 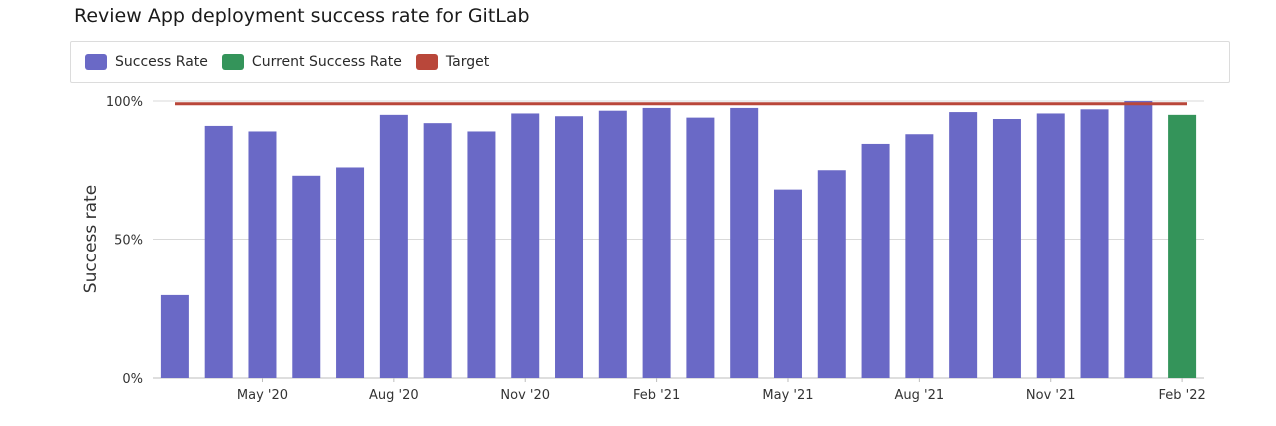 What do you see at coordinates (656, 395) in the screenshot?
I see `x-tick-label: Feb '21` at bounding box center [656, 395].